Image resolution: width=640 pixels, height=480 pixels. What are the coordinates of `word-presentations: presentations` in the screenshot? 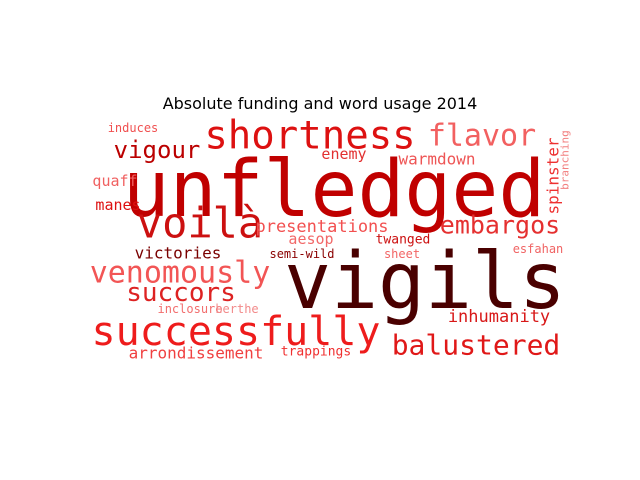 It's located at (321, 227).